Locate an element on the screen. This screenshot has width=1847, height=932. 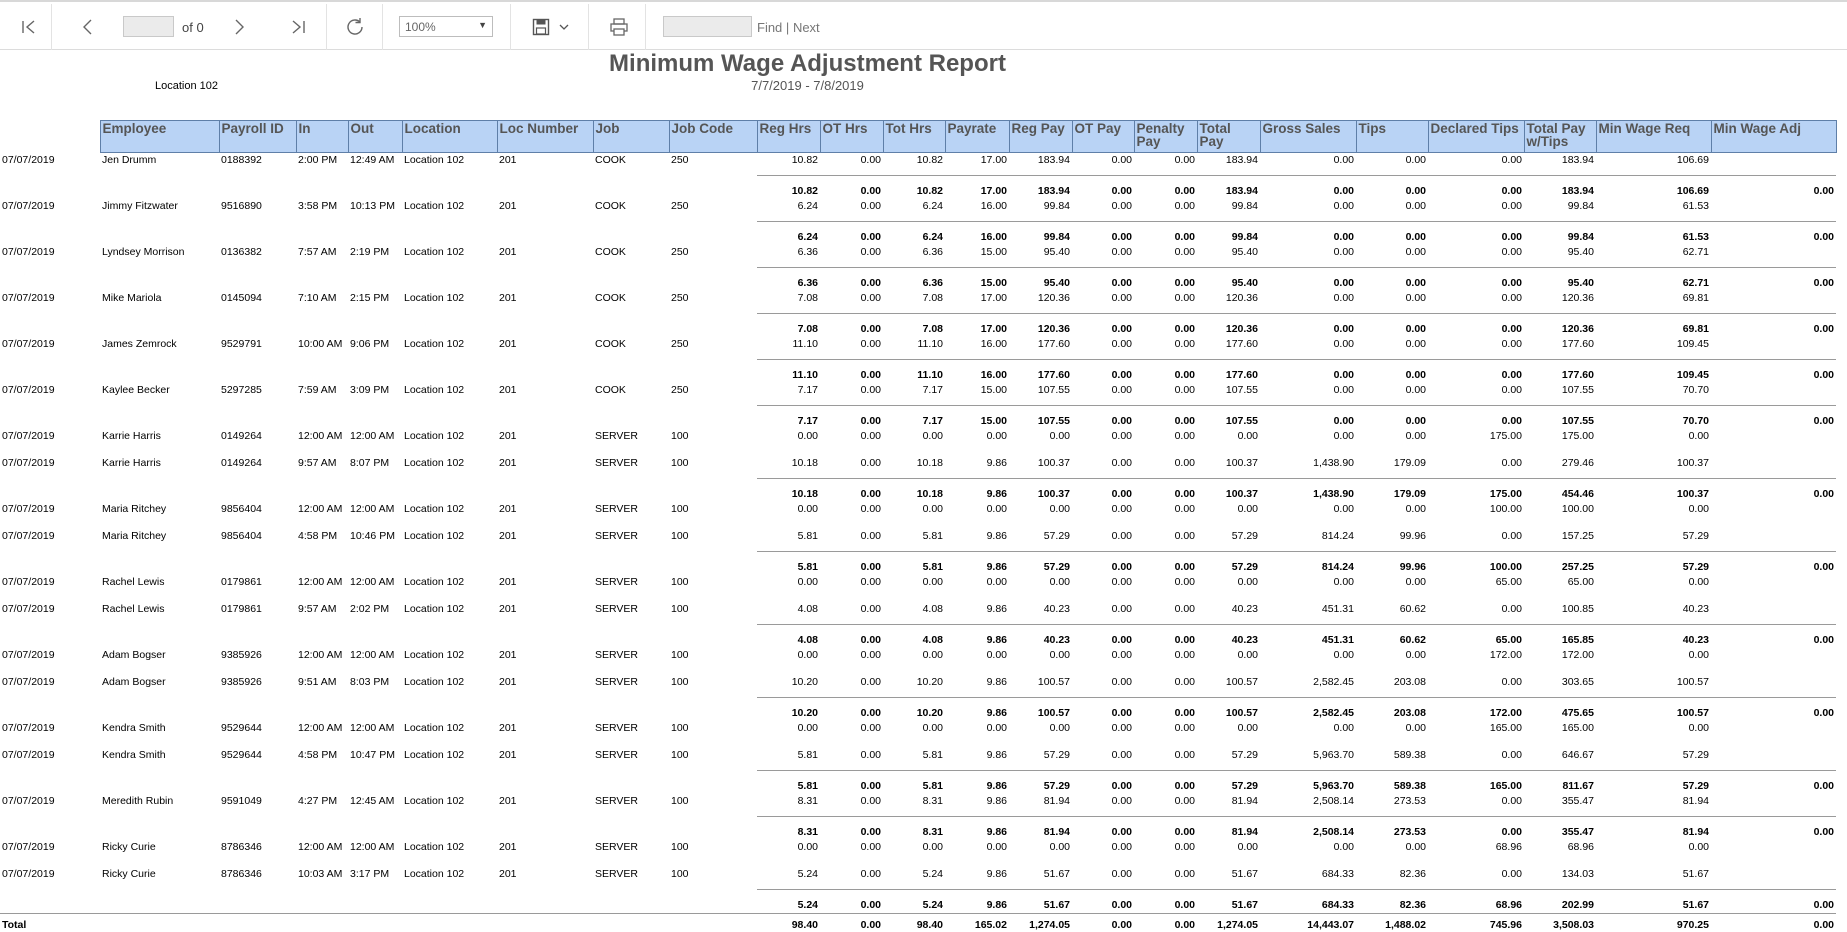
table-cell: 165.02 is located at coordinates (977, 923).